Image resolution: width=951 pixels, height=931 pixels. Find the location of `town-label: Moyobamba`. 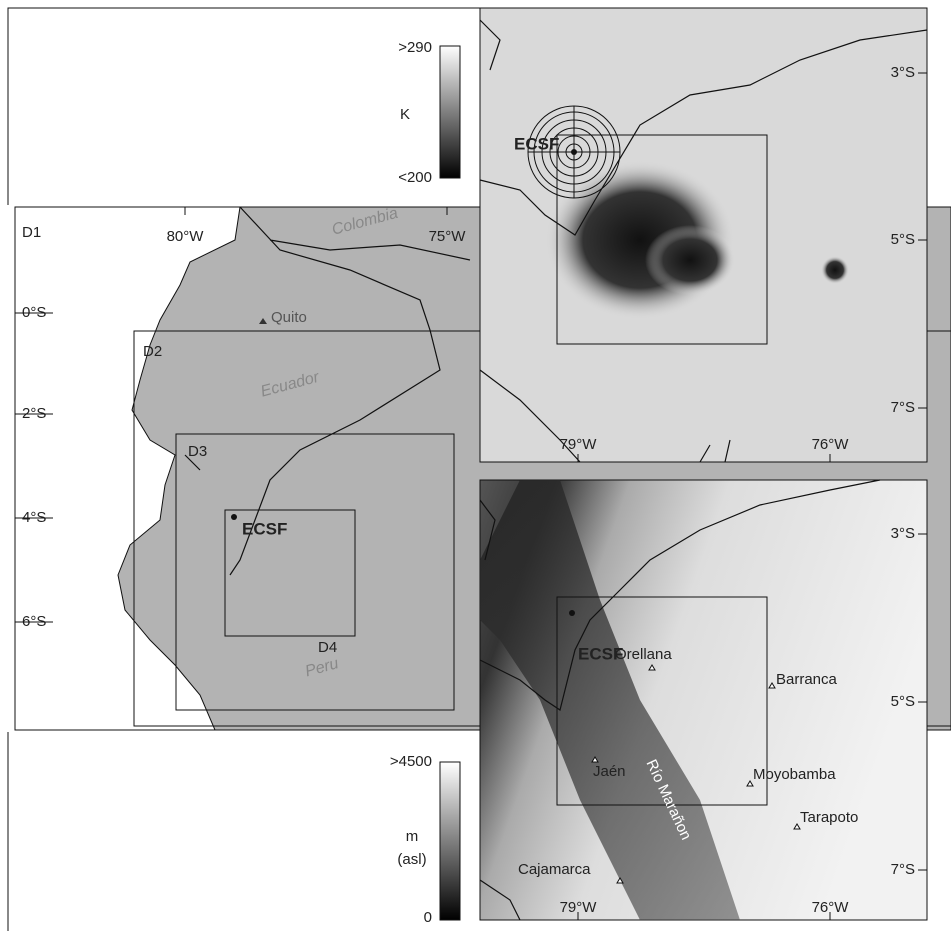

town-label: Moyobamba is located at coordinates (794, 774).